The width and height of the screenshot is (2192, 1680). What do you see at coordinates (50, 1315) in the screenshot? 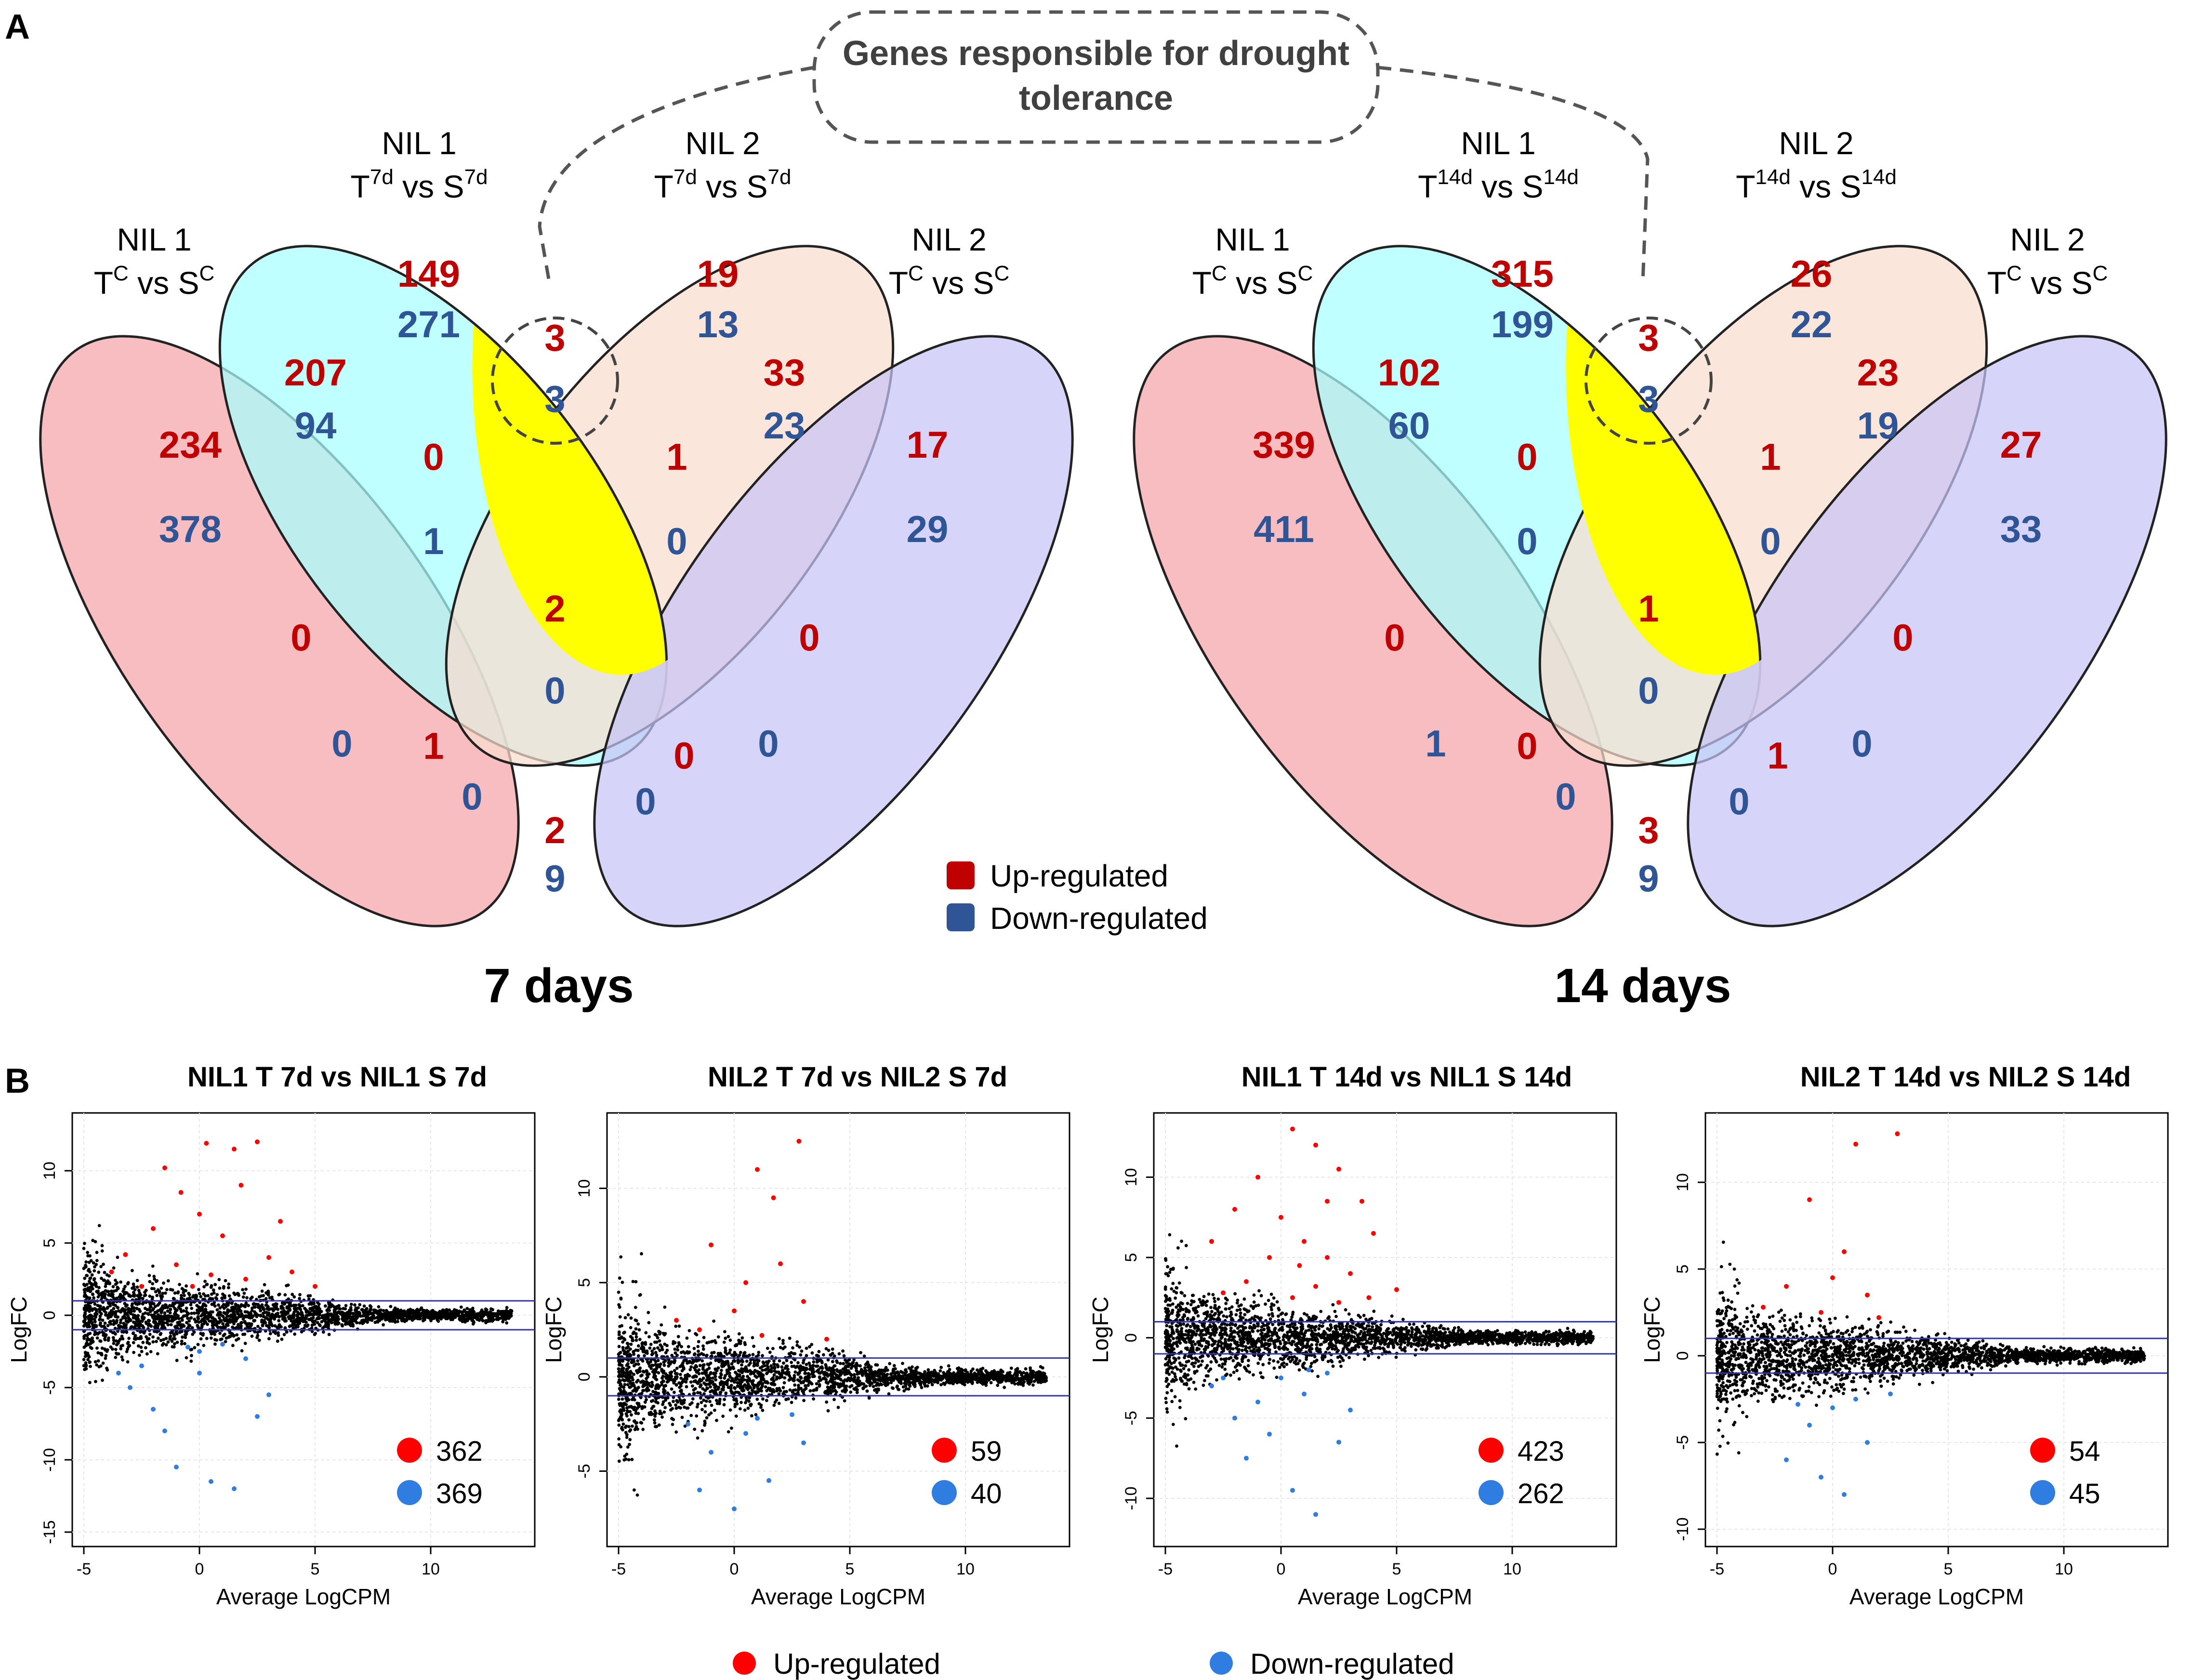
I see `ma-plot-y-tick-label: 0` at bounding box center [50, 1315].